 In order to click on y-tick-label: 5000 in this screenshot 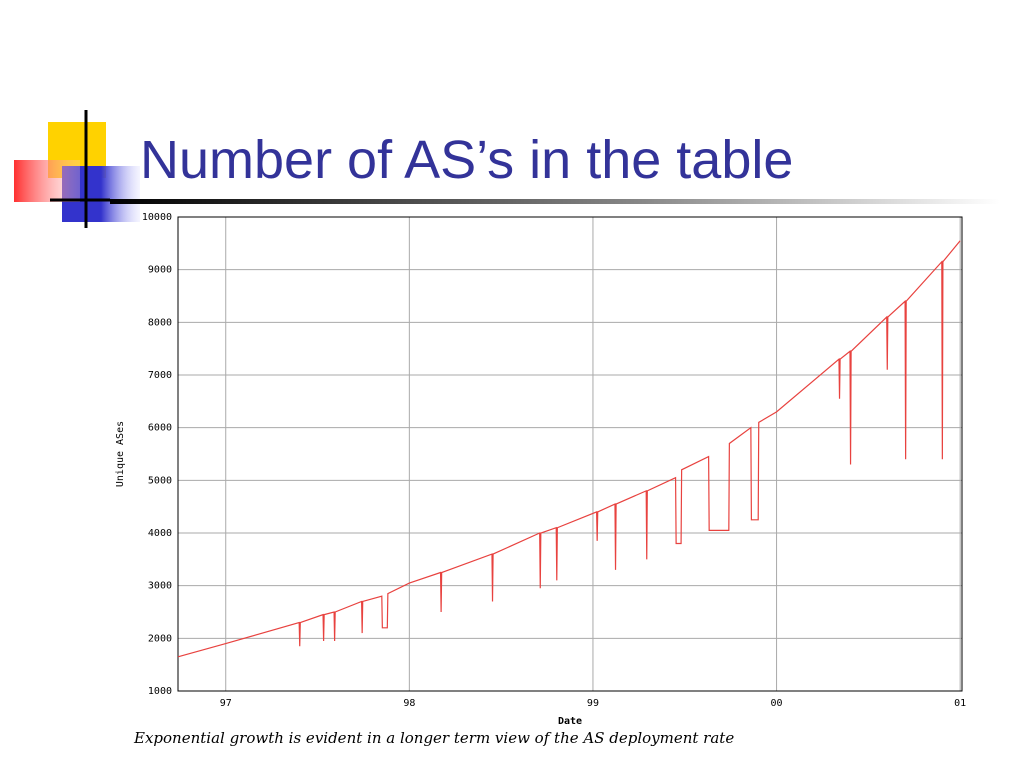, I will do `click(160, 480)`.